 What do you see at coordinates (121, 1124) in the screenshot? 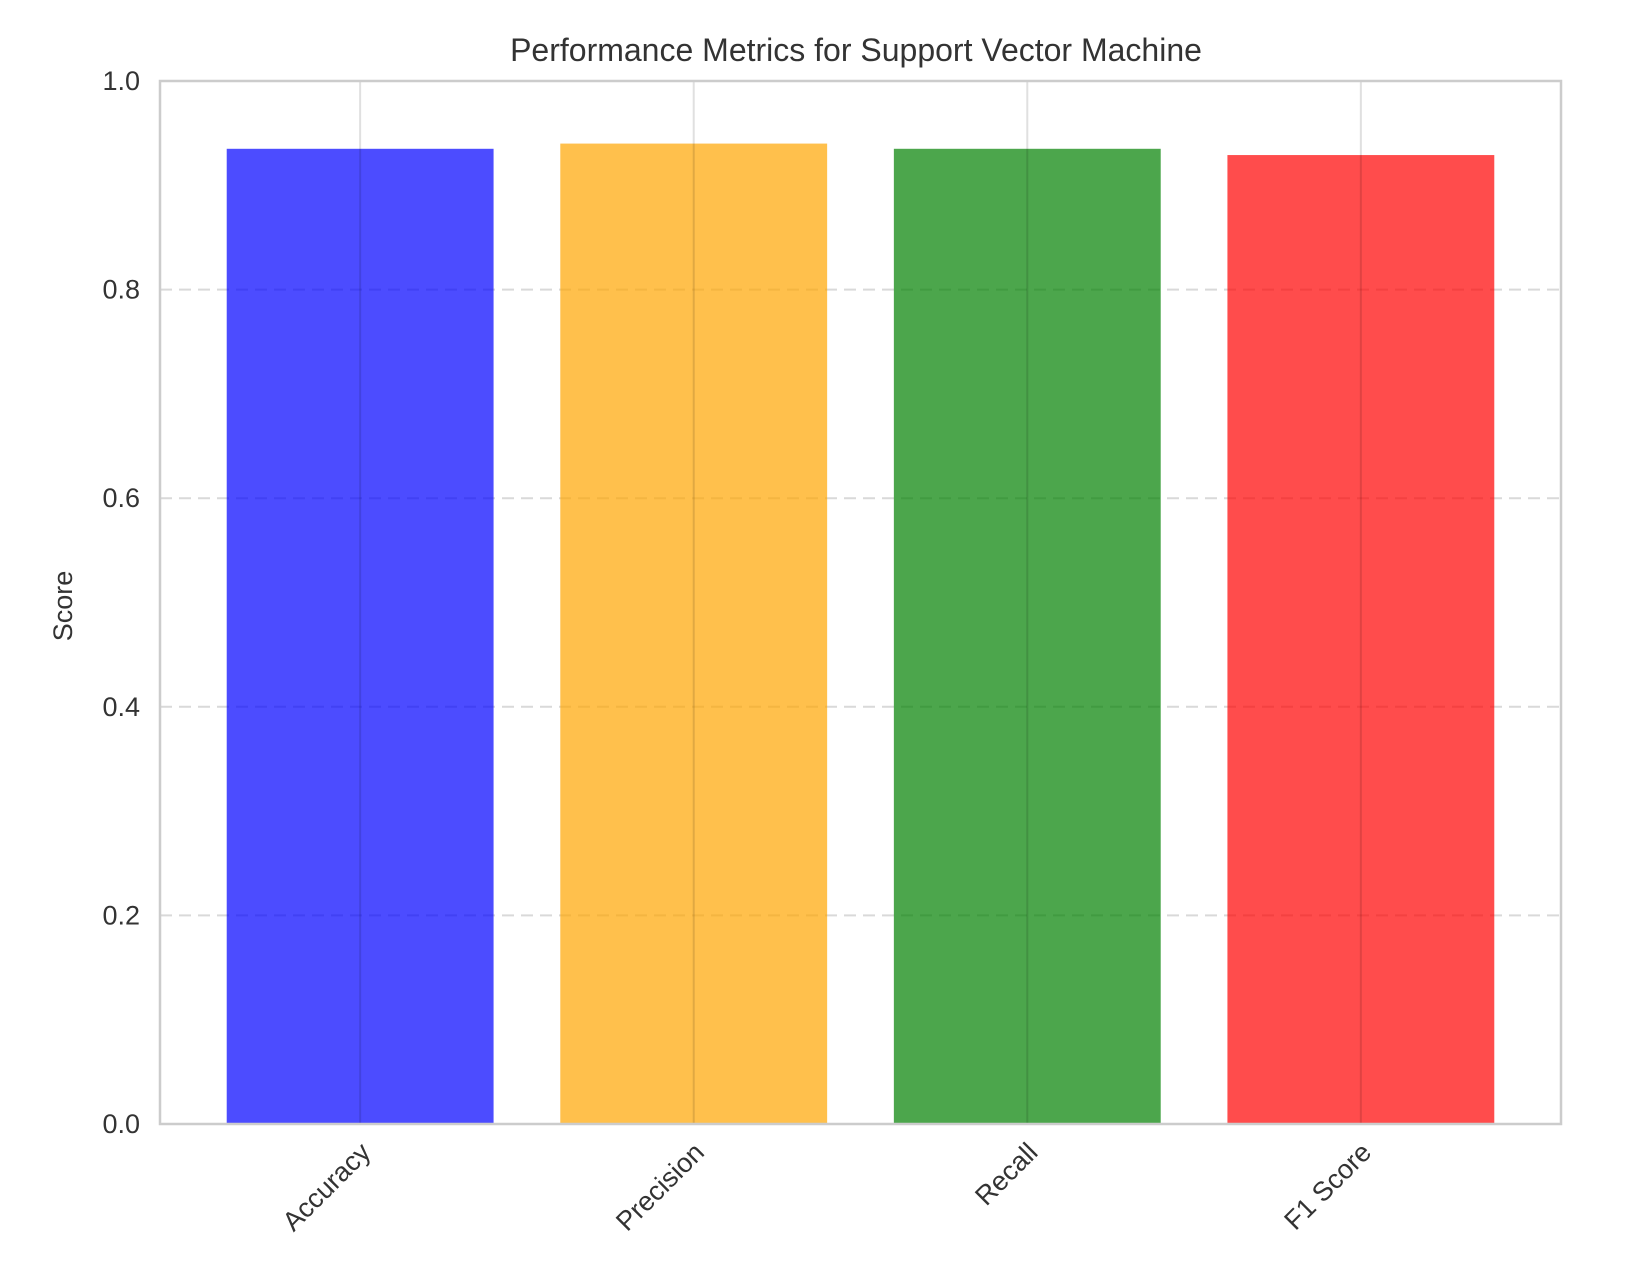
I see `y-tick-label: 0.0` at bounding box center [121, 1124].